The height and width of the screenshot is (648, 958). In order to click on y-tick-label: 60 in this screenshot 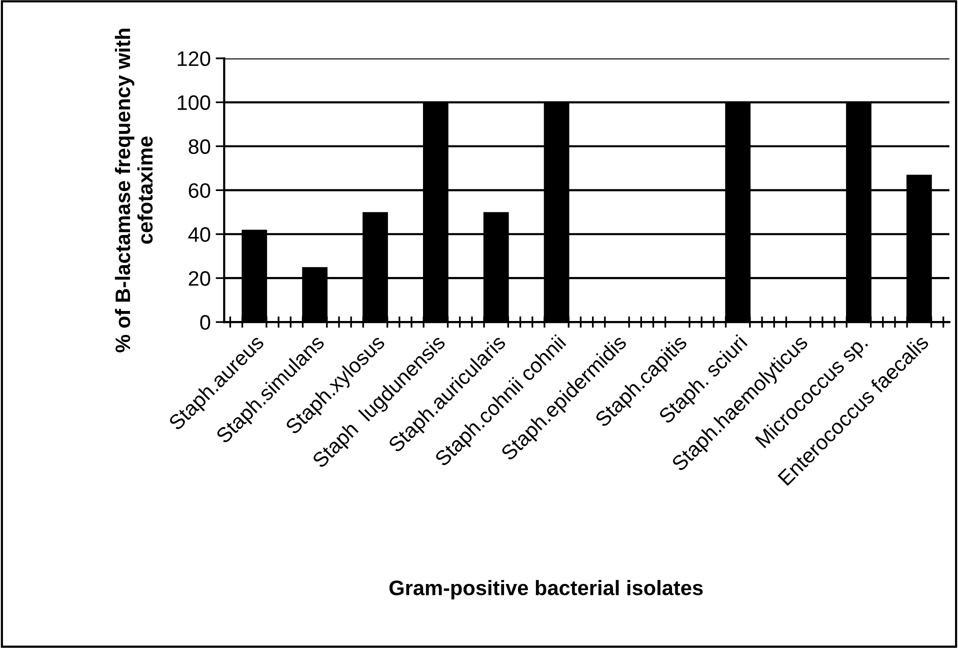, I will do `click(199, 190)`.